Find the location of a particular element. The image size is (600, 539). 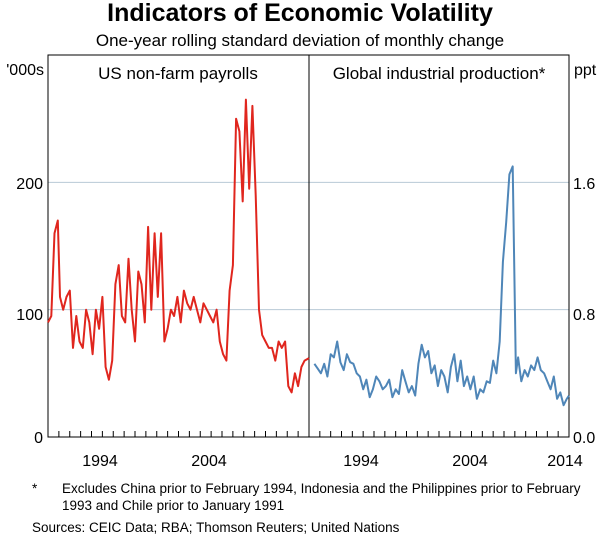

right-xtick-2014: 2014 is located at coordinates (565, 461).